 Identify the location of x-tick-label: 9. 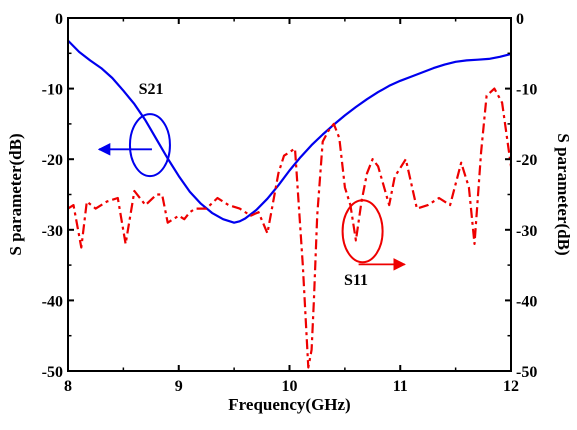
(179, 386).